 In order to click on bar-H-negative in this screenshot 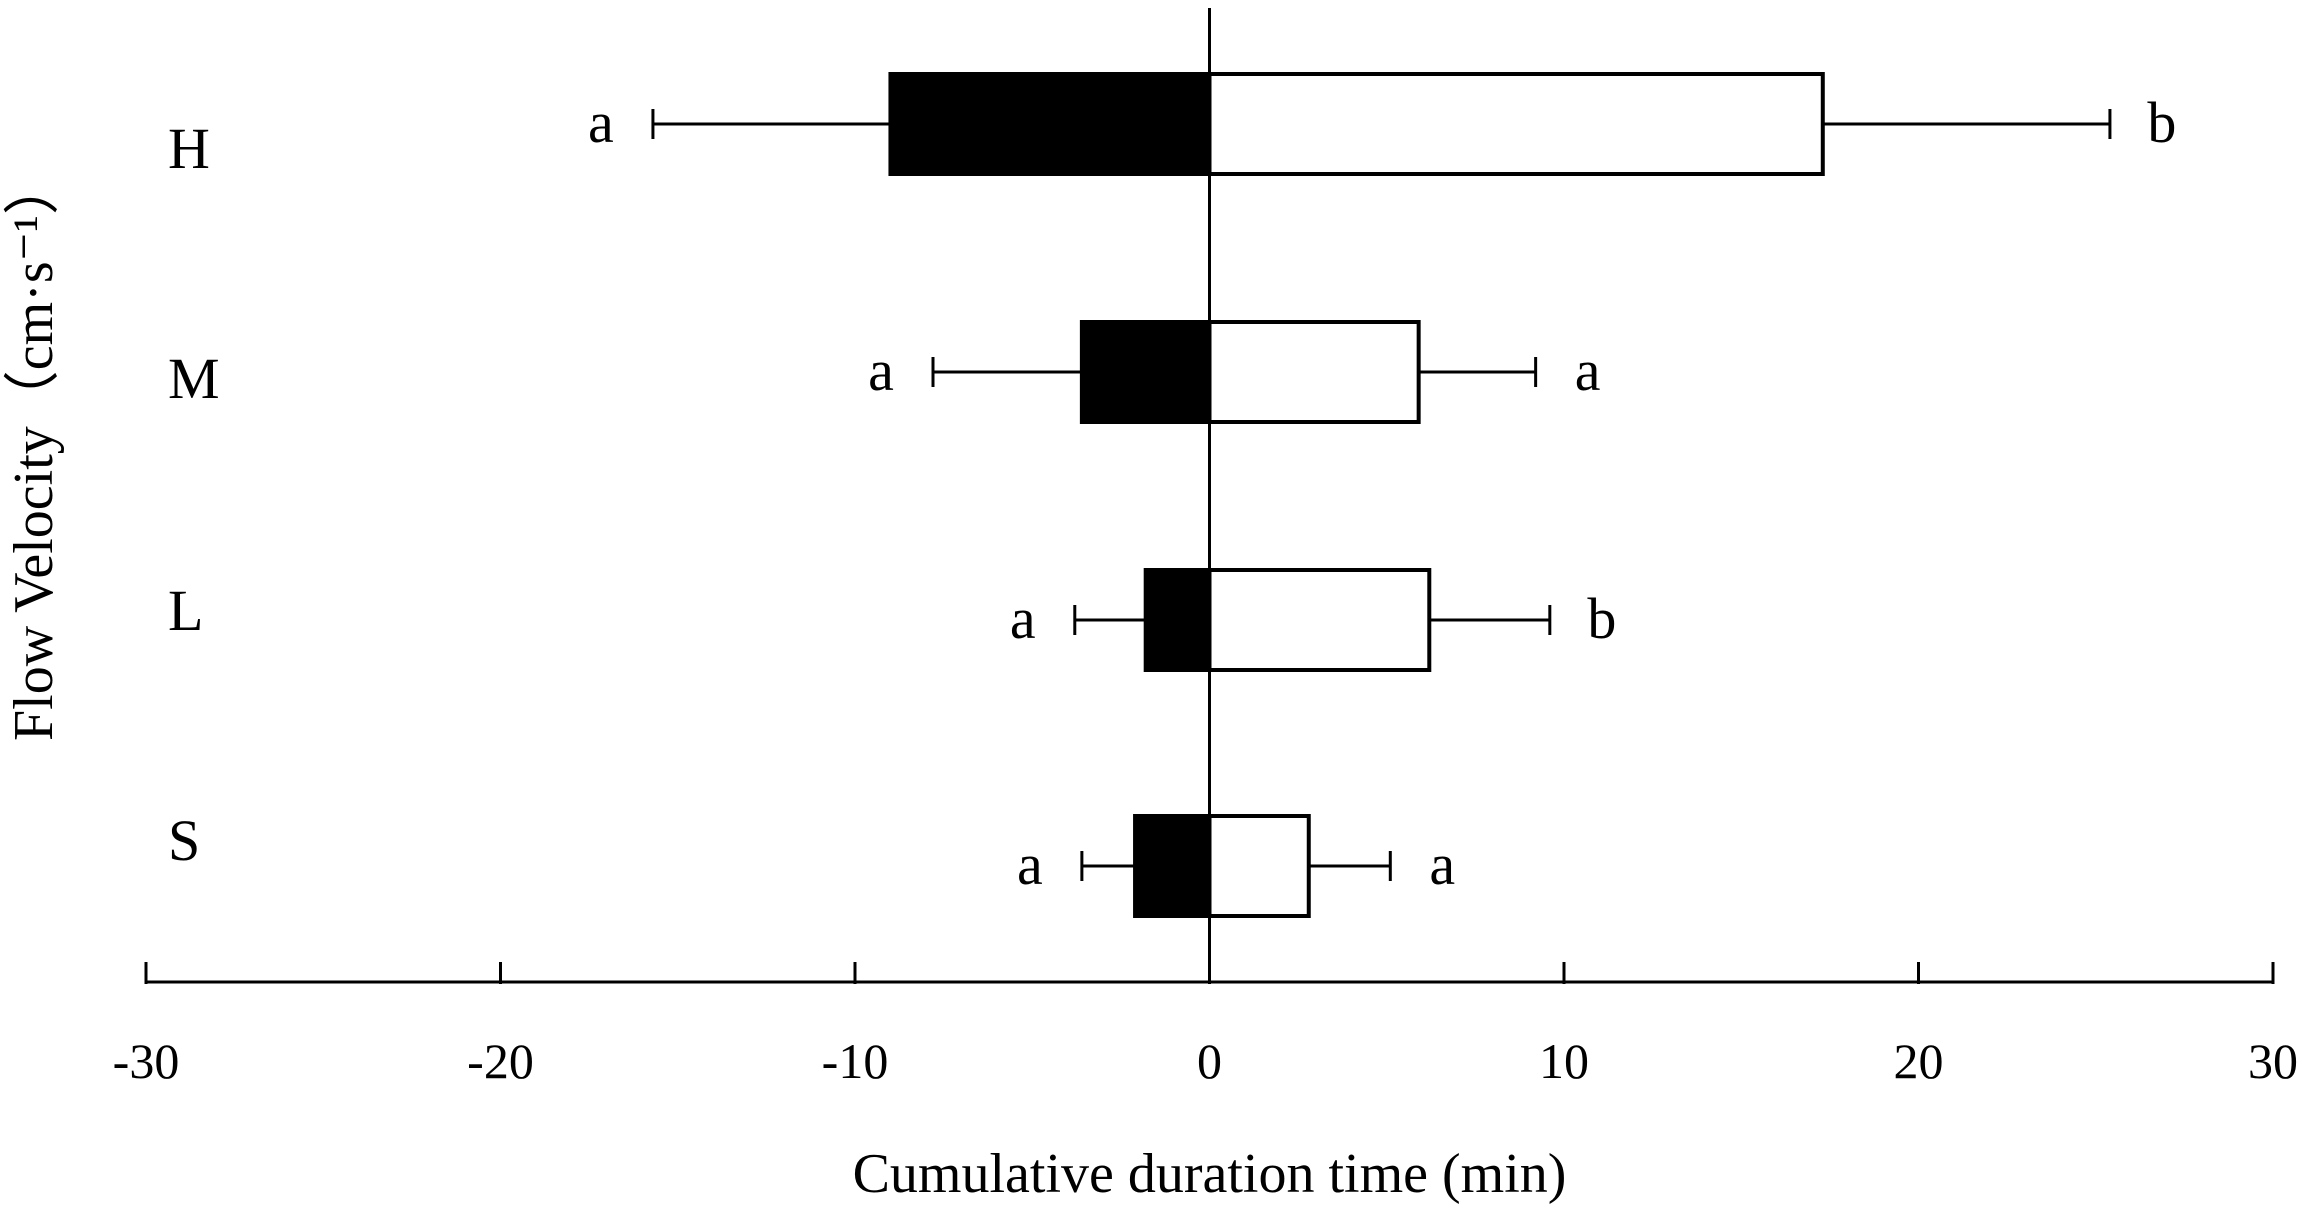, I will do `click(1050, 124)`.